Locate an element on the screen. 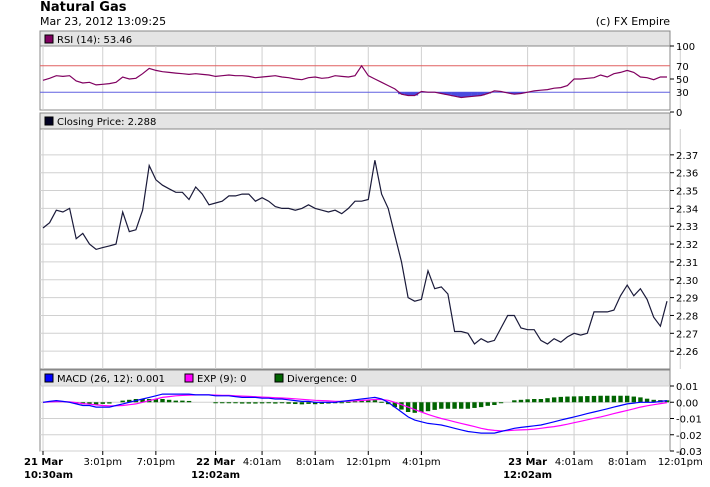 The image size is (710, 487). rsi-line is located at coordinates (354, 81).